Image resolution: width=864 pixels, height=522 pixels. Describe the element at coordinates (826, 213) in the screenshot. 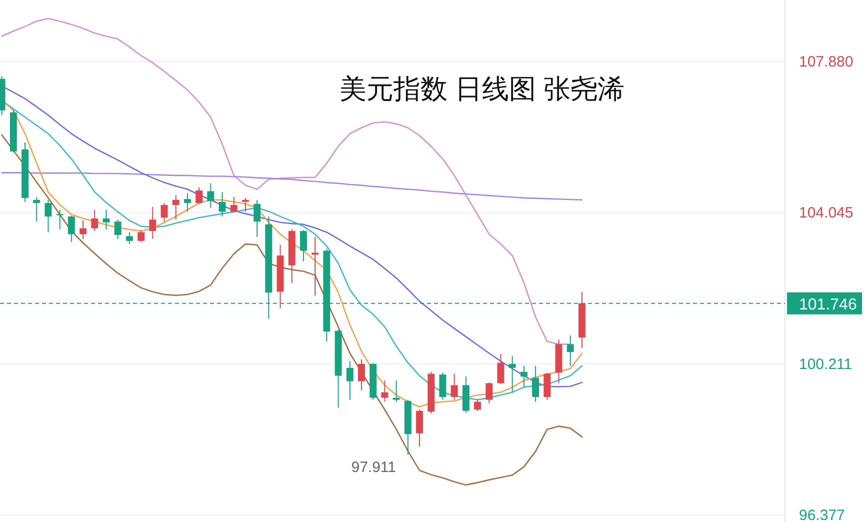

I see `y-tick-label: 104.045` at that location.